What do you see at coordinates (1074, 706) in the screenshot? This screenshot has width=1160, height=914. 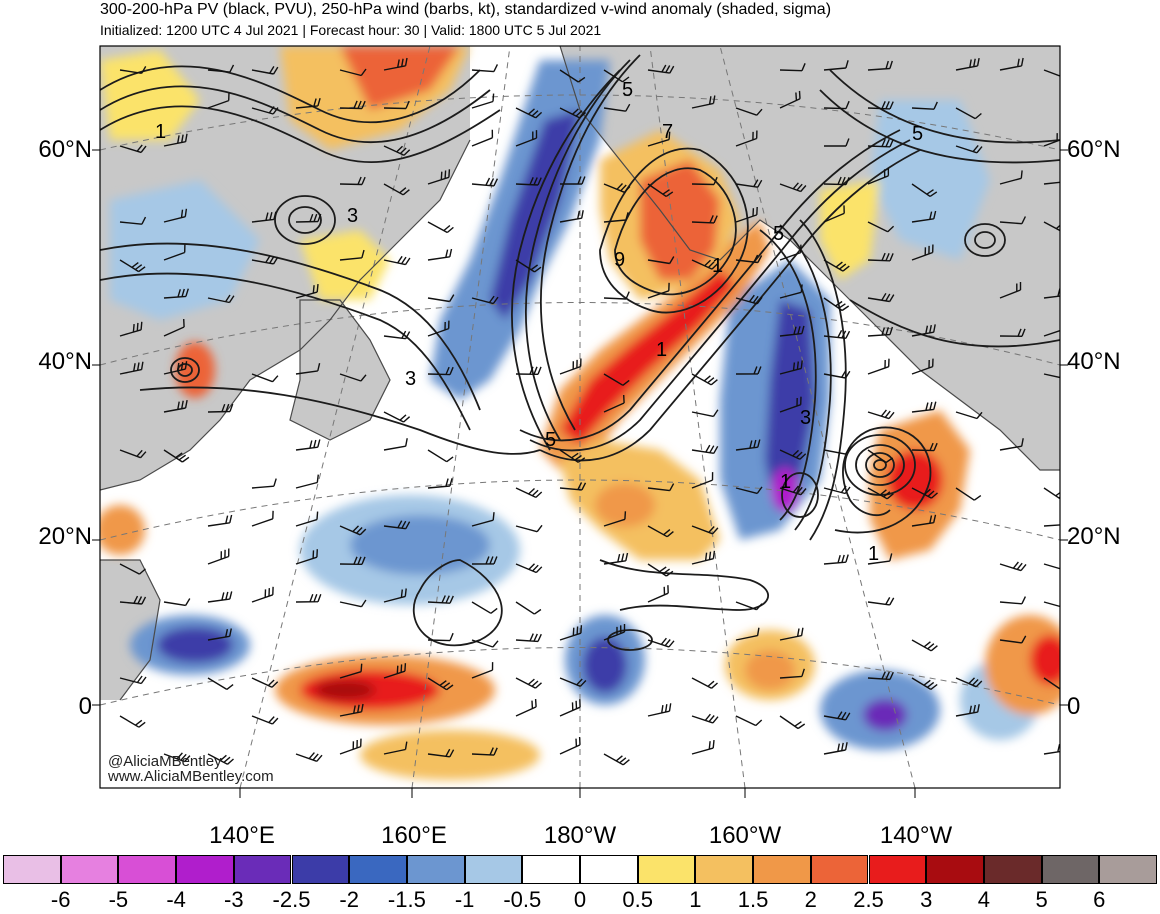 I see `lat-label-0-right: 0` at bounding box center [1074, 706].